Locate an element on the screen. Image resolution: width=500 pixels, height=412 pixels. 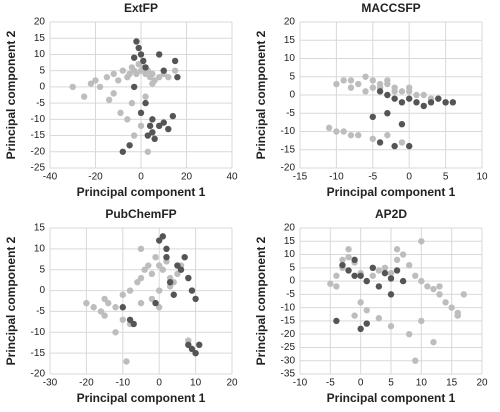
y-tick-label: -5 is located at coordinates (40, 311).